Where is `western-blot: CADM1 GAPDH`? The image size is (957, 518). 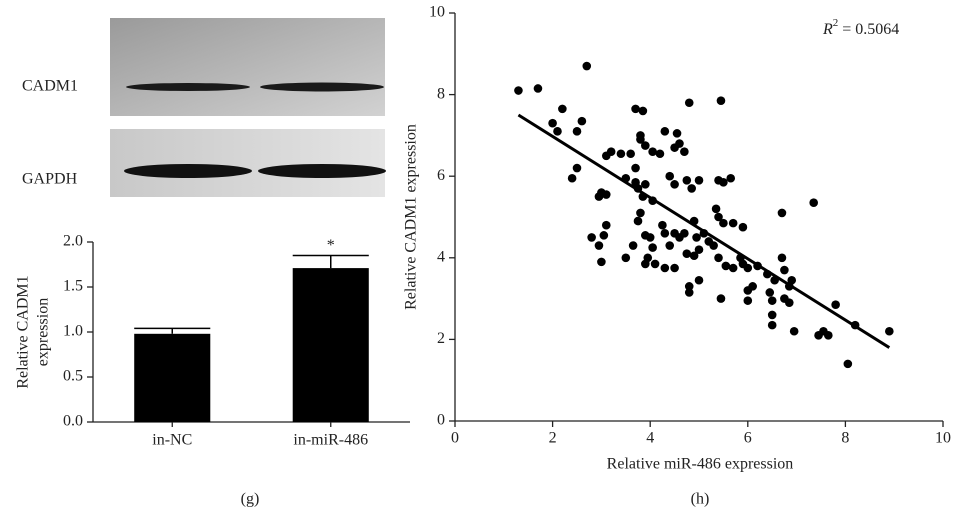
western-blot: CADM1 GAPDH is located at coordinates (204, 107).